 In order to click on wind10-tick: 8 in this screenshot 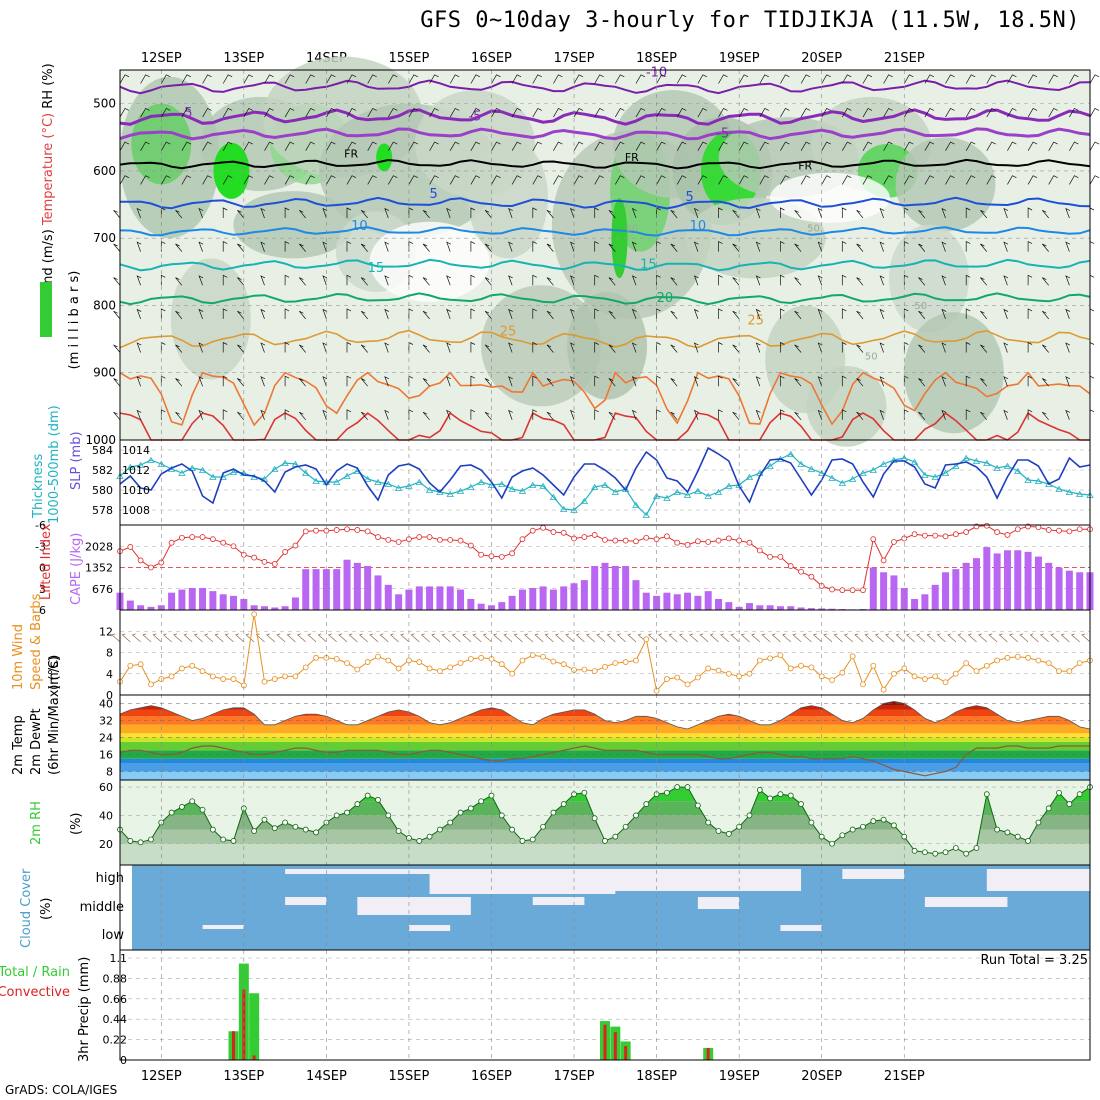, I will do `click(109, 653)`.